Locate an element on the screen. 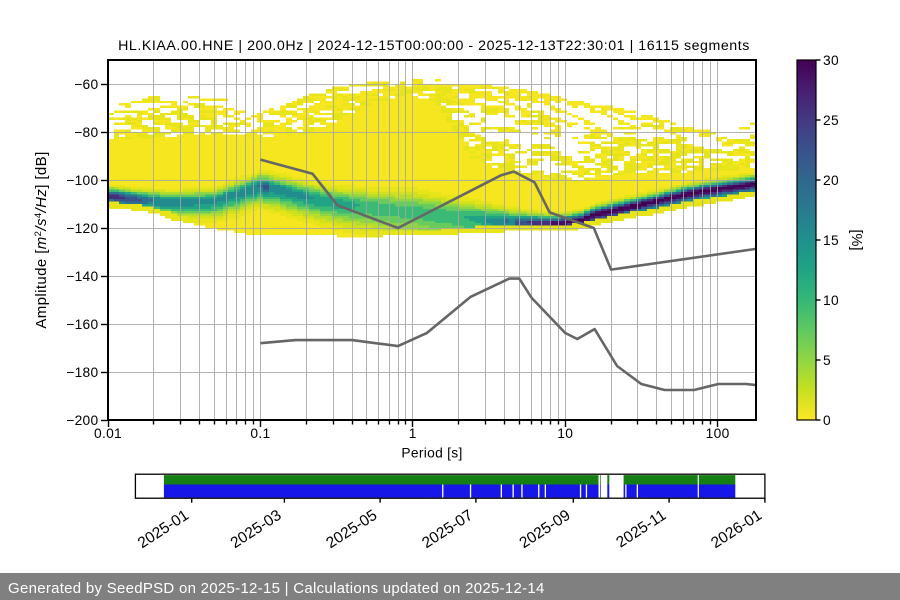  svg-text: −100 is located at coordinates (82, 180).